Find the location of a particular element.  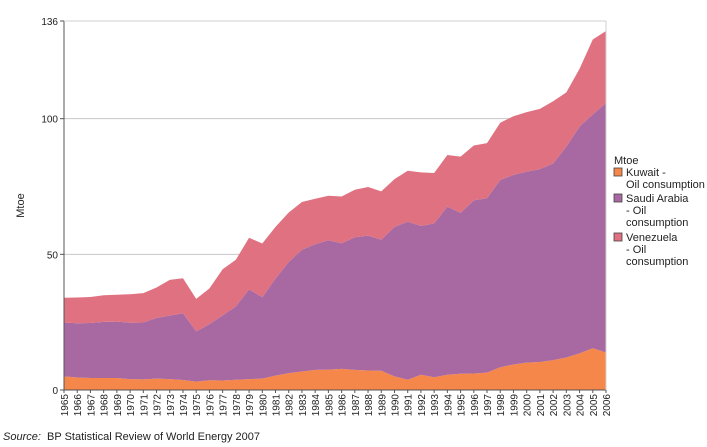

x-tick-label: 1995 is located at coordinates (462, 405).